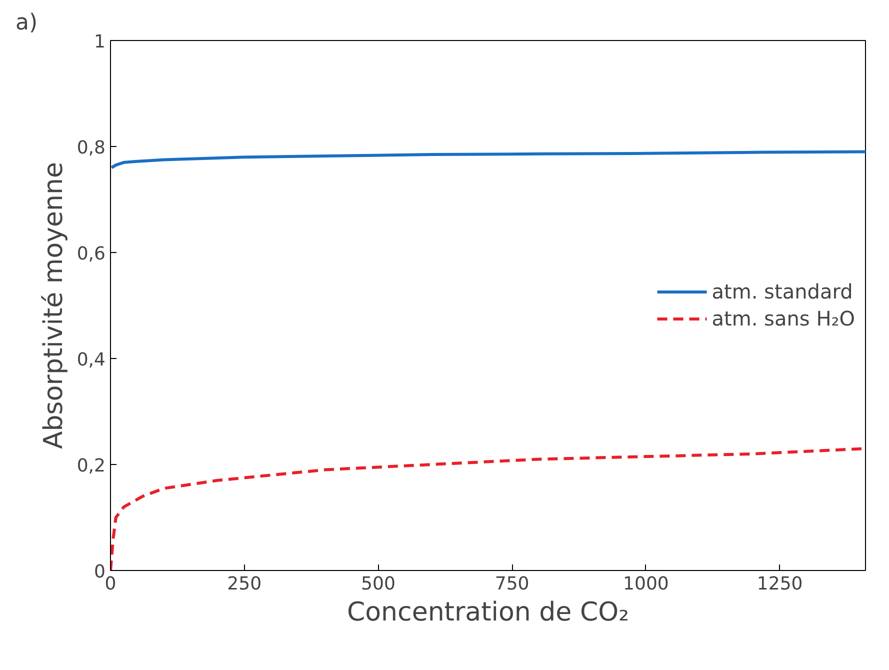 Image resolution: width=889 pixels, height=670 pixels. I want to click on y-axis-title: Absorptivité moyenne, so click(53, 305).